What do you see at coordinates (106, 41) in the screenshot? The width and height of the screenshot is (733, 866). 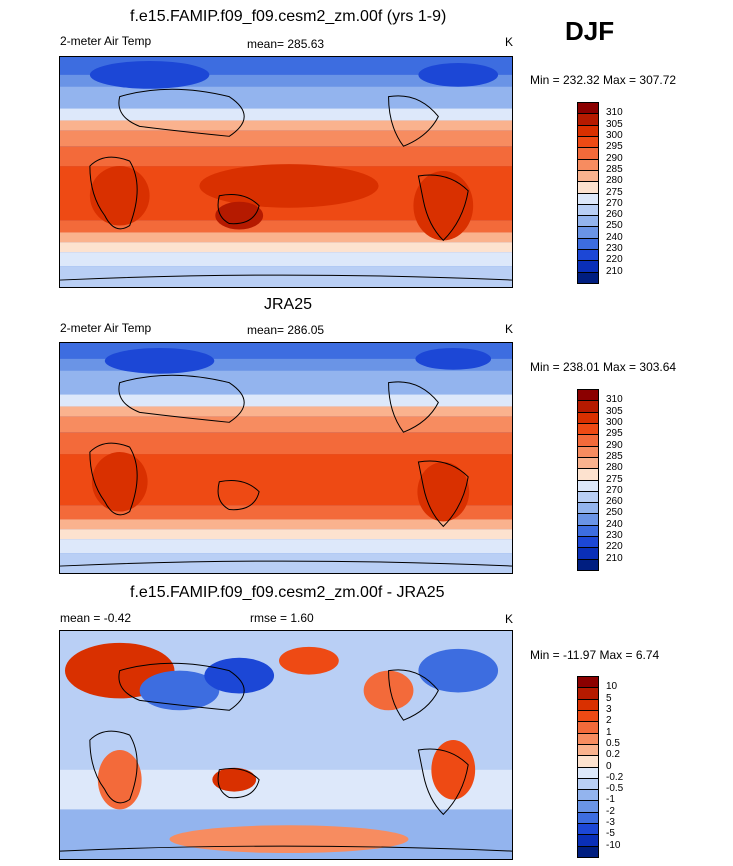 I see `panel-1-variable-label: 2-meter Air Temp` at bounding box center [106, 41].